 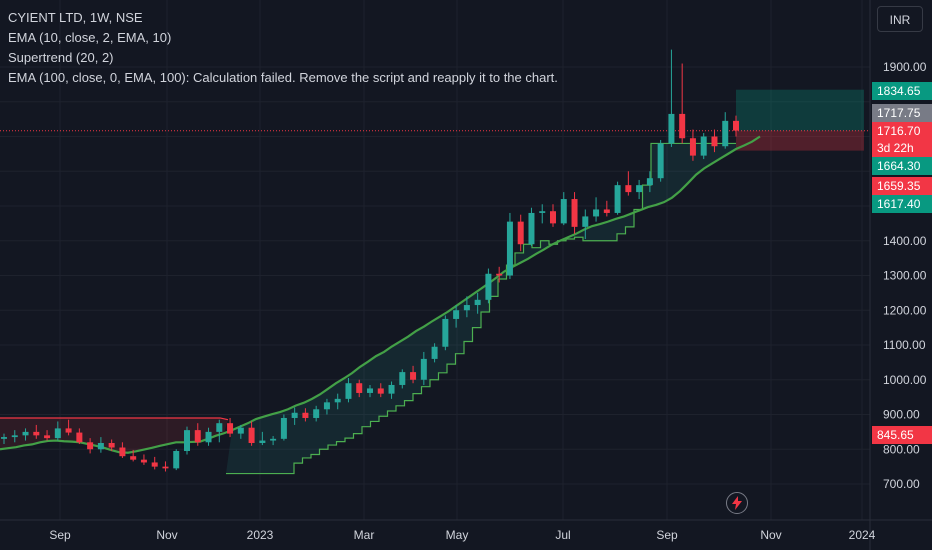 I want to click on time-tick: Jul, so click(x=562, y=535).